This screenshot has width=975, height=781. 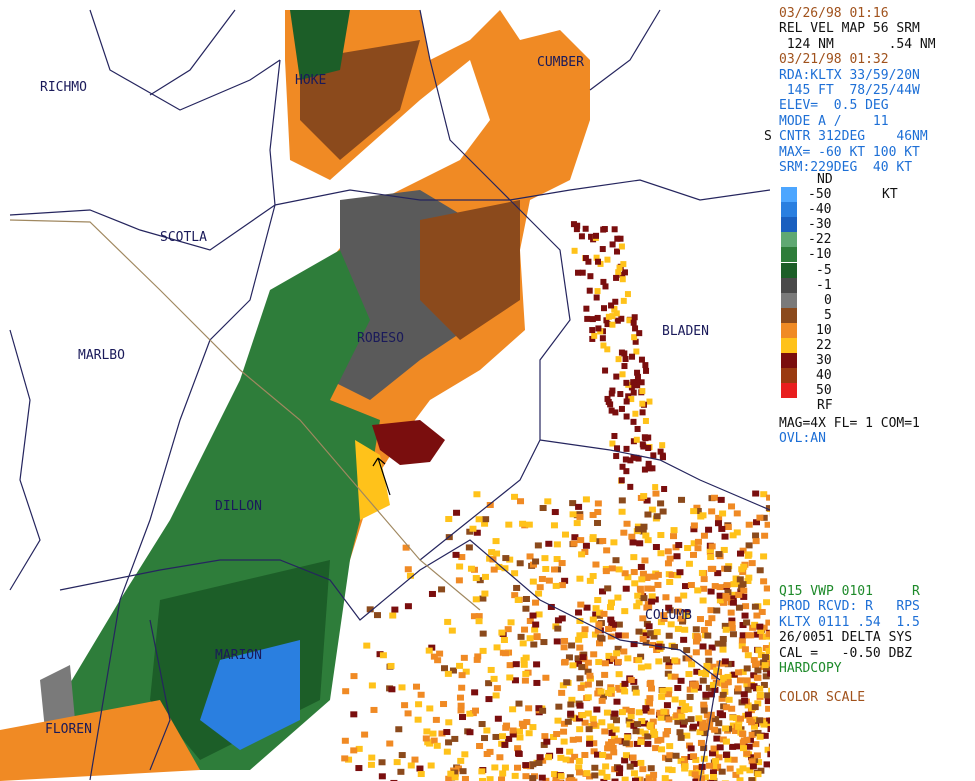 I want to click on legend-label: 5, so click(x=828, y=315).